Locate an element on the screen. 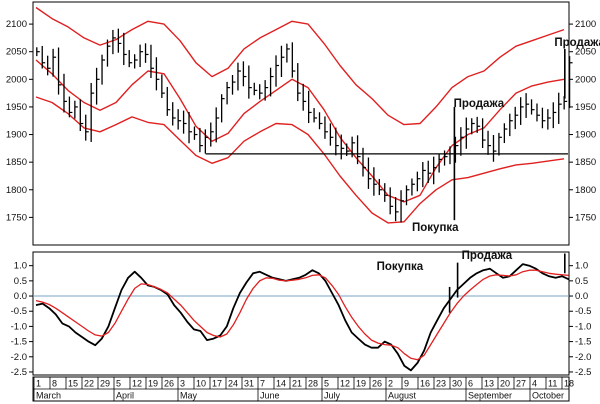 The width and height of the screenshot is (600, 404). date-label: 15 is located at coordinates (73, 384).